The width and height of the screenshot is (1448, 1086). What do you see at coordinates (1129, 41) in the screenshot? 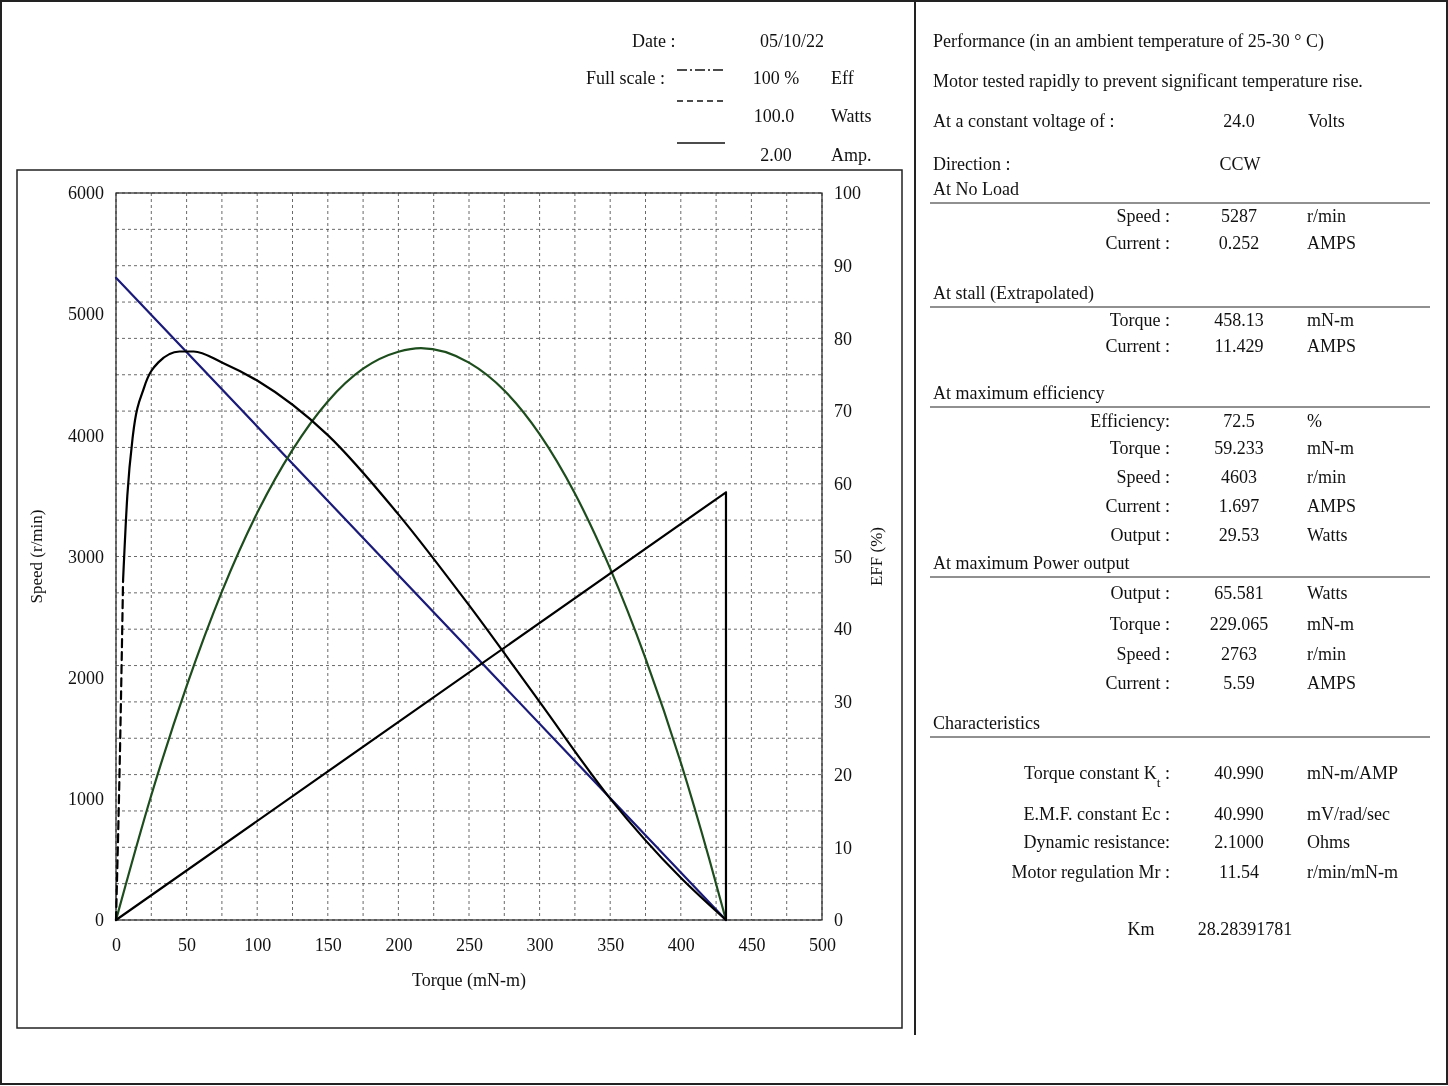
I see `text: Performance (in an ambient temperature of 25-30 ° C)` at bounding box center [1129, 41].